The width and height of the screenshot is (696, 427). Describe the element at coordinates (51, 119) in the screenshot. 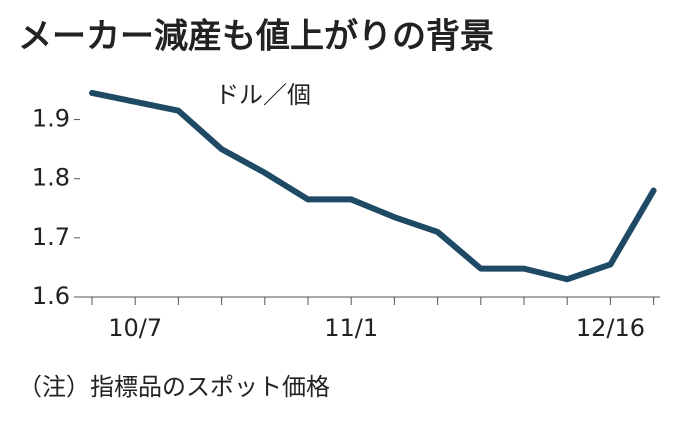

I see `y-tick-label: 1.9` at that location.